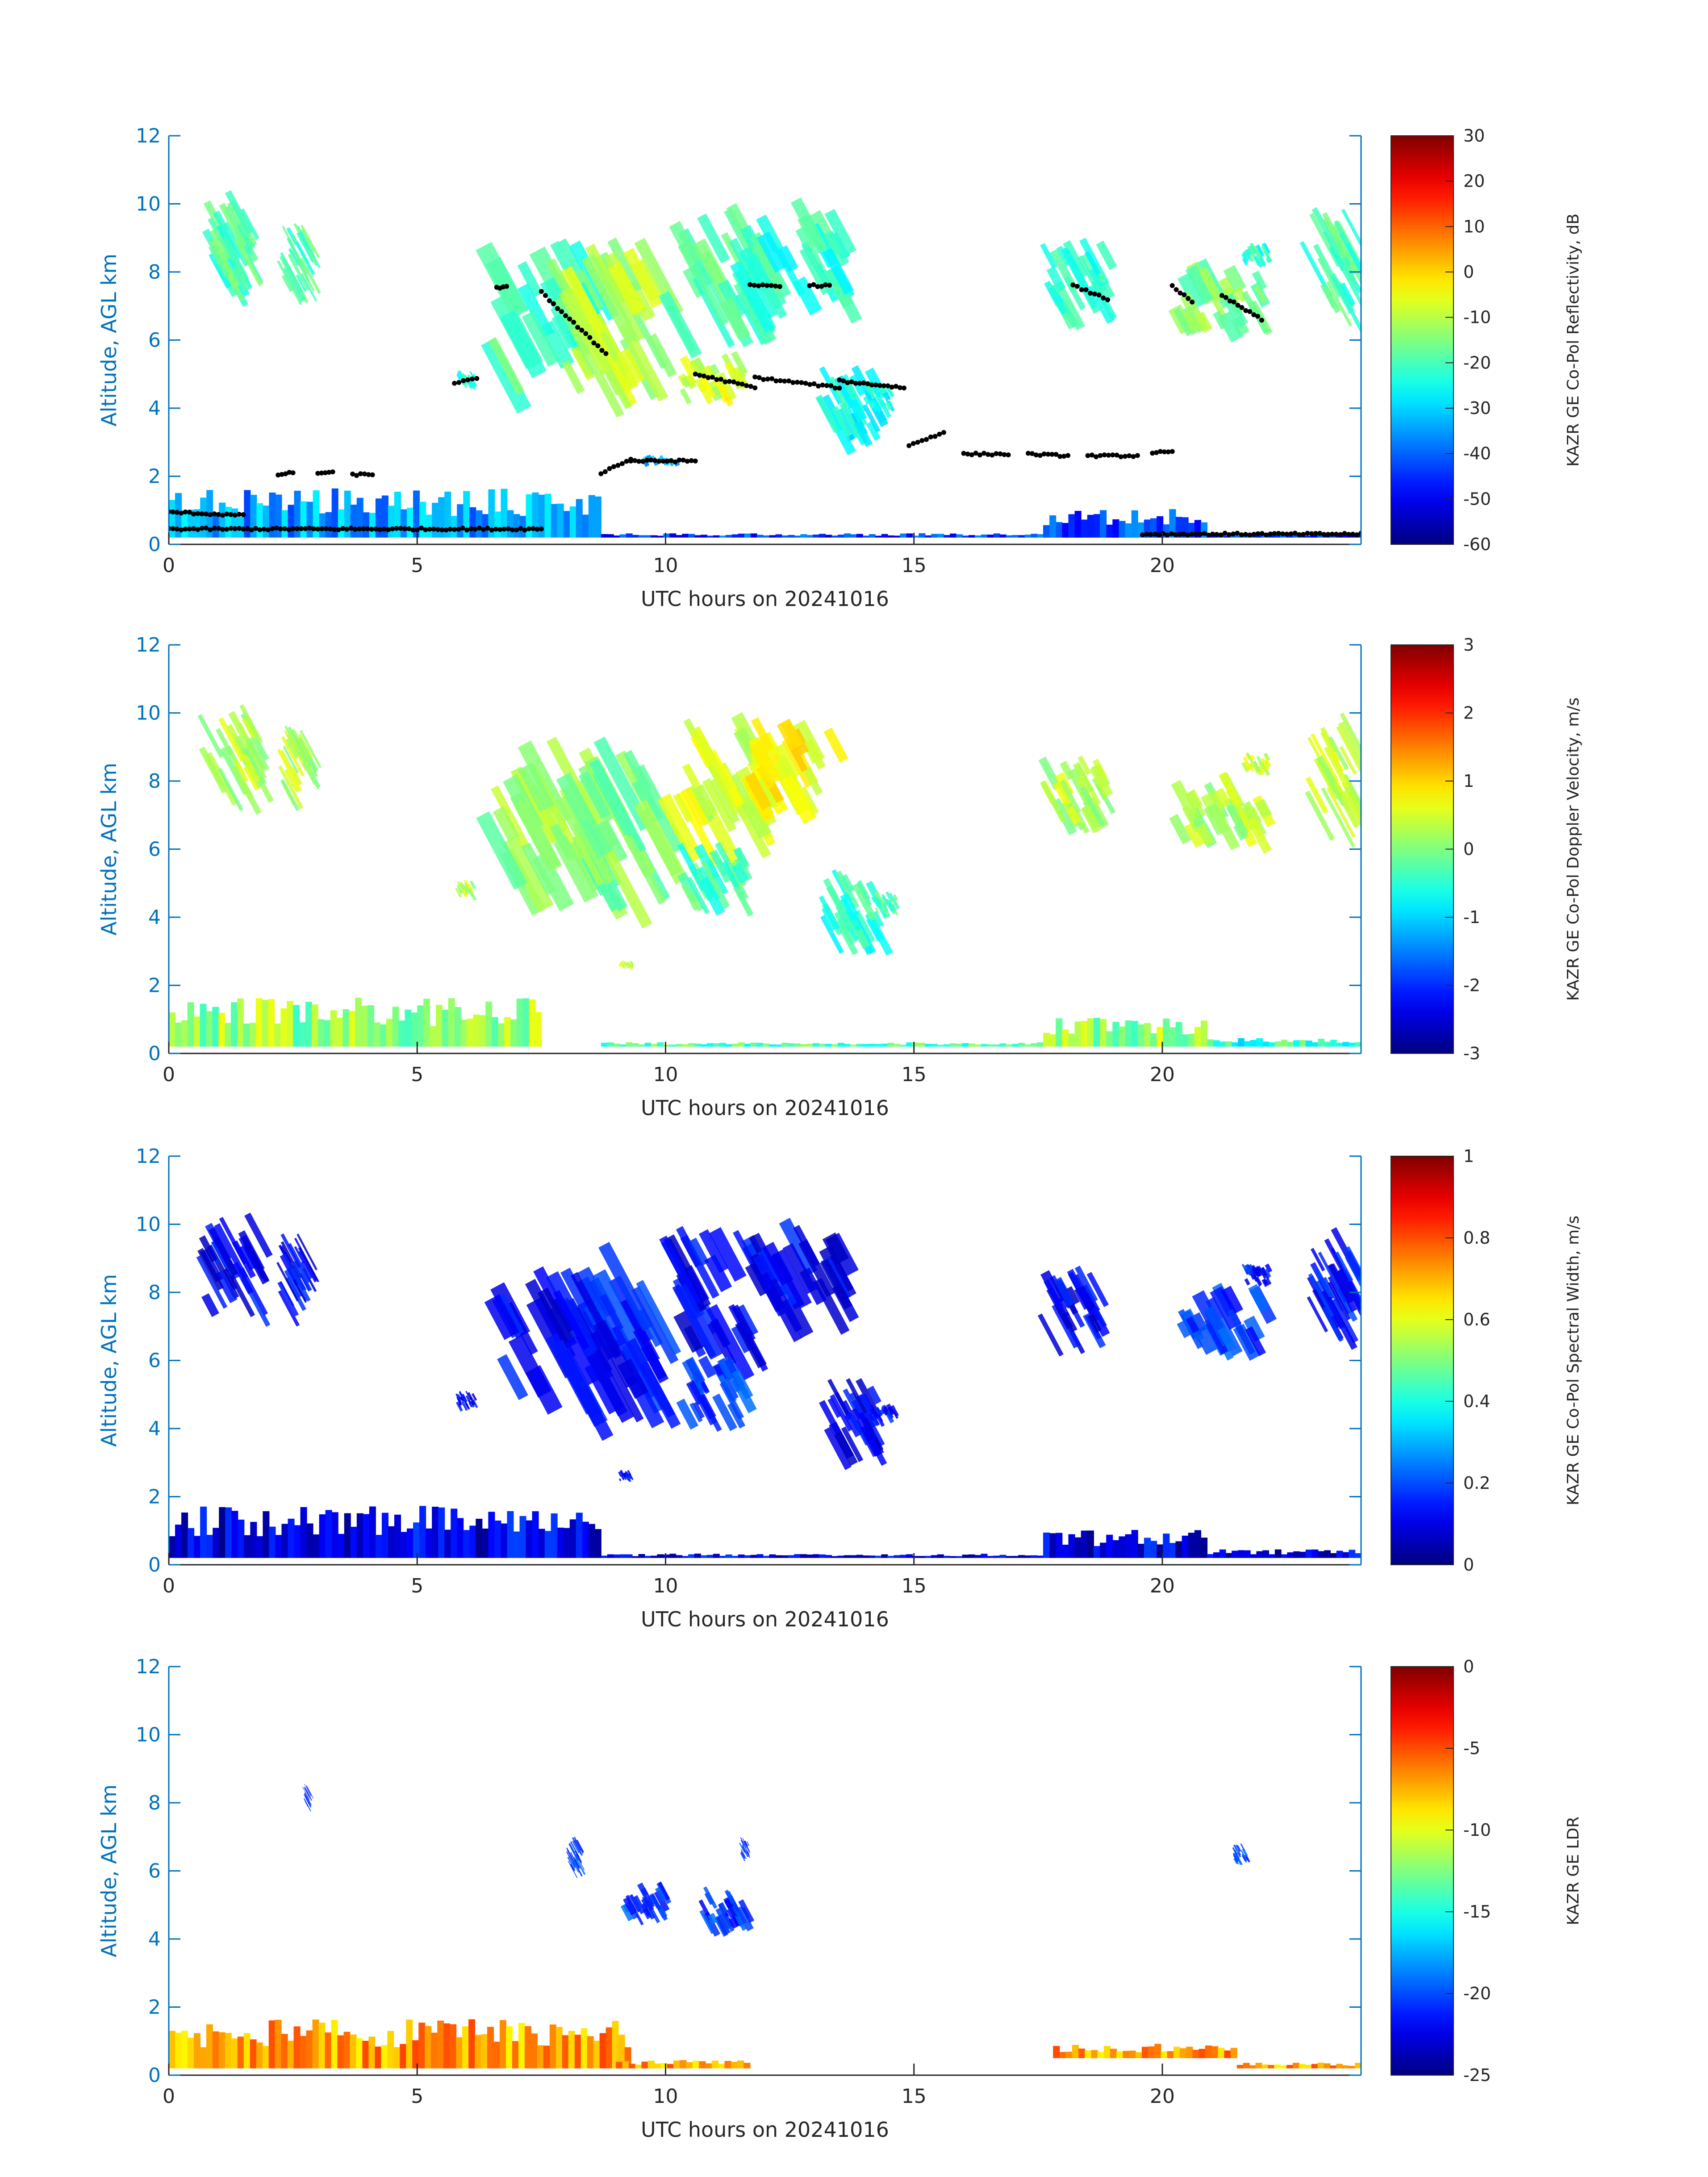 The height and width of the screenshot is (2177, 1708). What do you see at coordinates (154, 985) in the screenshot?
I see `y-tick-label: 2` at bounding box center [154, 985].